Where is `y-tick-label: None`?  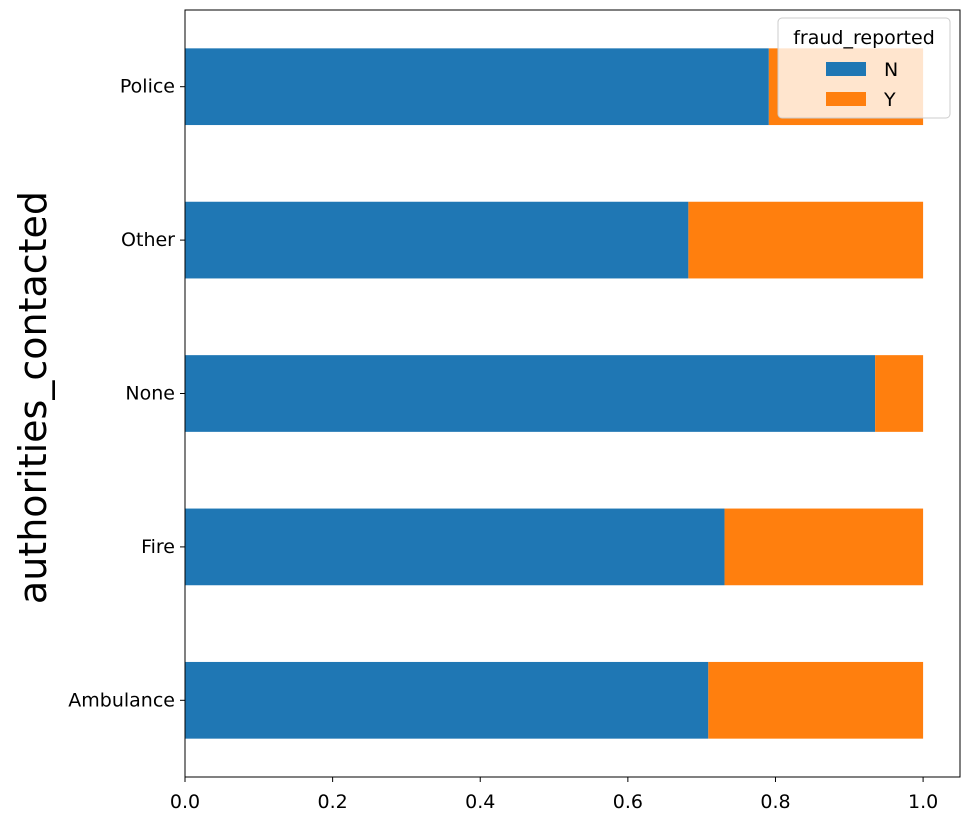
y-tick-label: None is located at coordinates (150, 394).